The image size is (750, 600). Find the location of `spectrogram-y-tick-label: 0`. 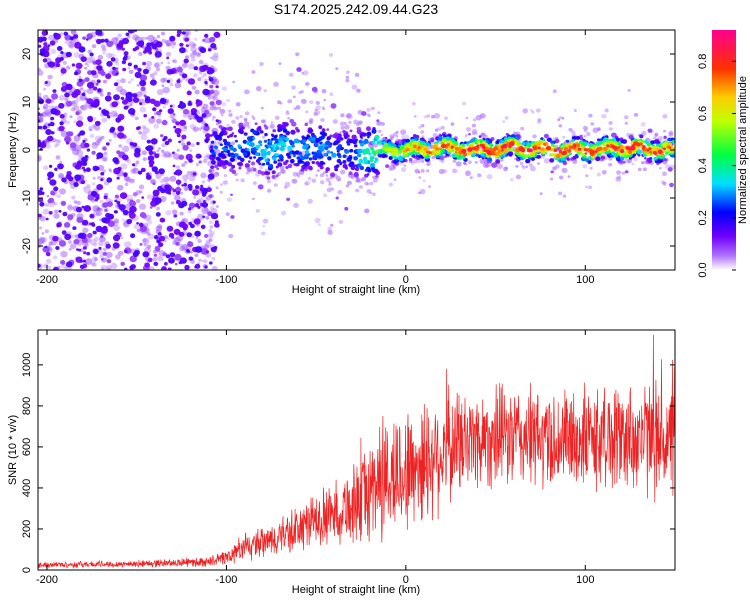

spectrogram-y-tick-label: 0 is located at coordinates (27, 150).